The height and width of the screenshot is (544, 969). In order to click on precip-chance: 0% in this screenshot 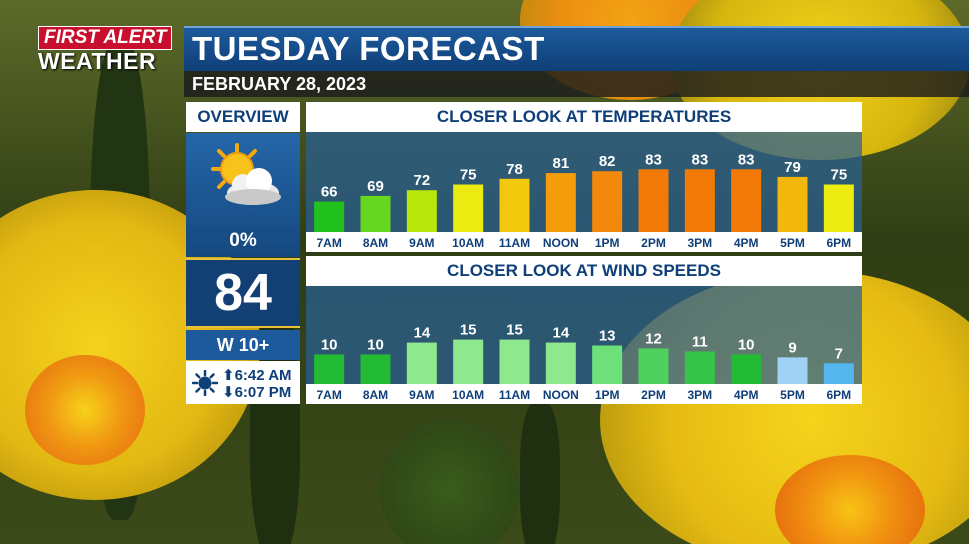, I will do `click(243, 240)`.